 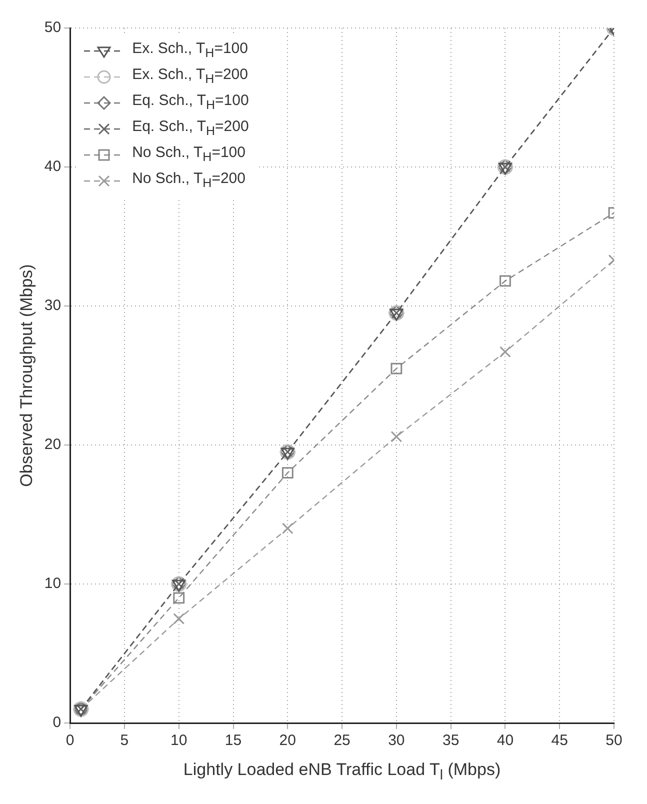 I want to click on x-tick-label: 15, so click(x=233, y=741).